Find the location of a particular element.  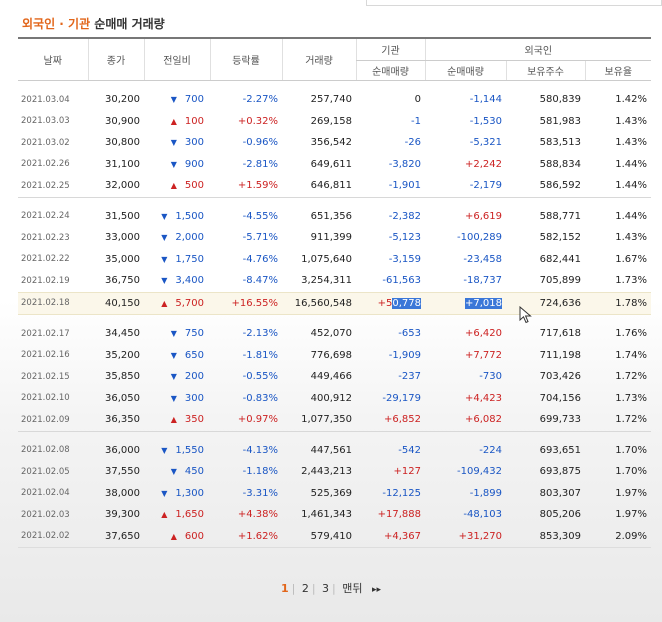

cell-close: 31,100 is located at coordinates (122, 164).